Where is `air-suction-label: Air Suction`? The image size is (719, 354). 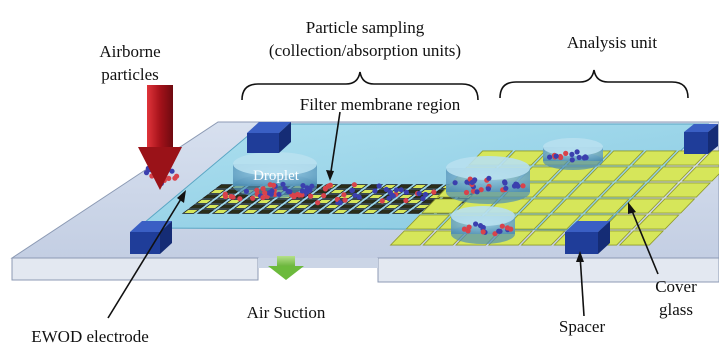
air-suction-label: Air Suction is located at coordinates (286, 312).